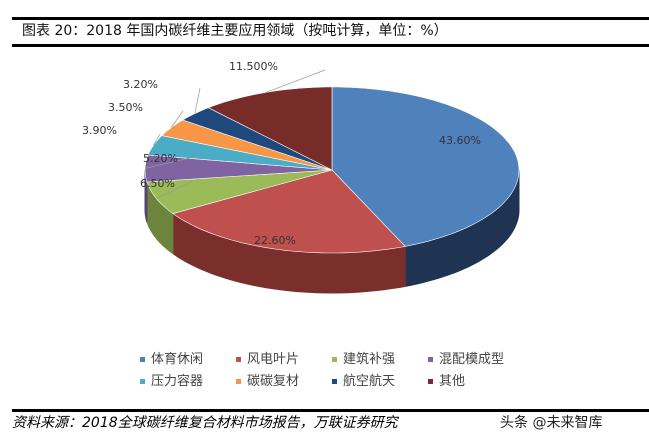 Image resolution: width=649 pixels, height=444 pixels. Describe the element at coordinates (157, 183) in the screenshot. I see `data-label-2: 6.50%` at that location.